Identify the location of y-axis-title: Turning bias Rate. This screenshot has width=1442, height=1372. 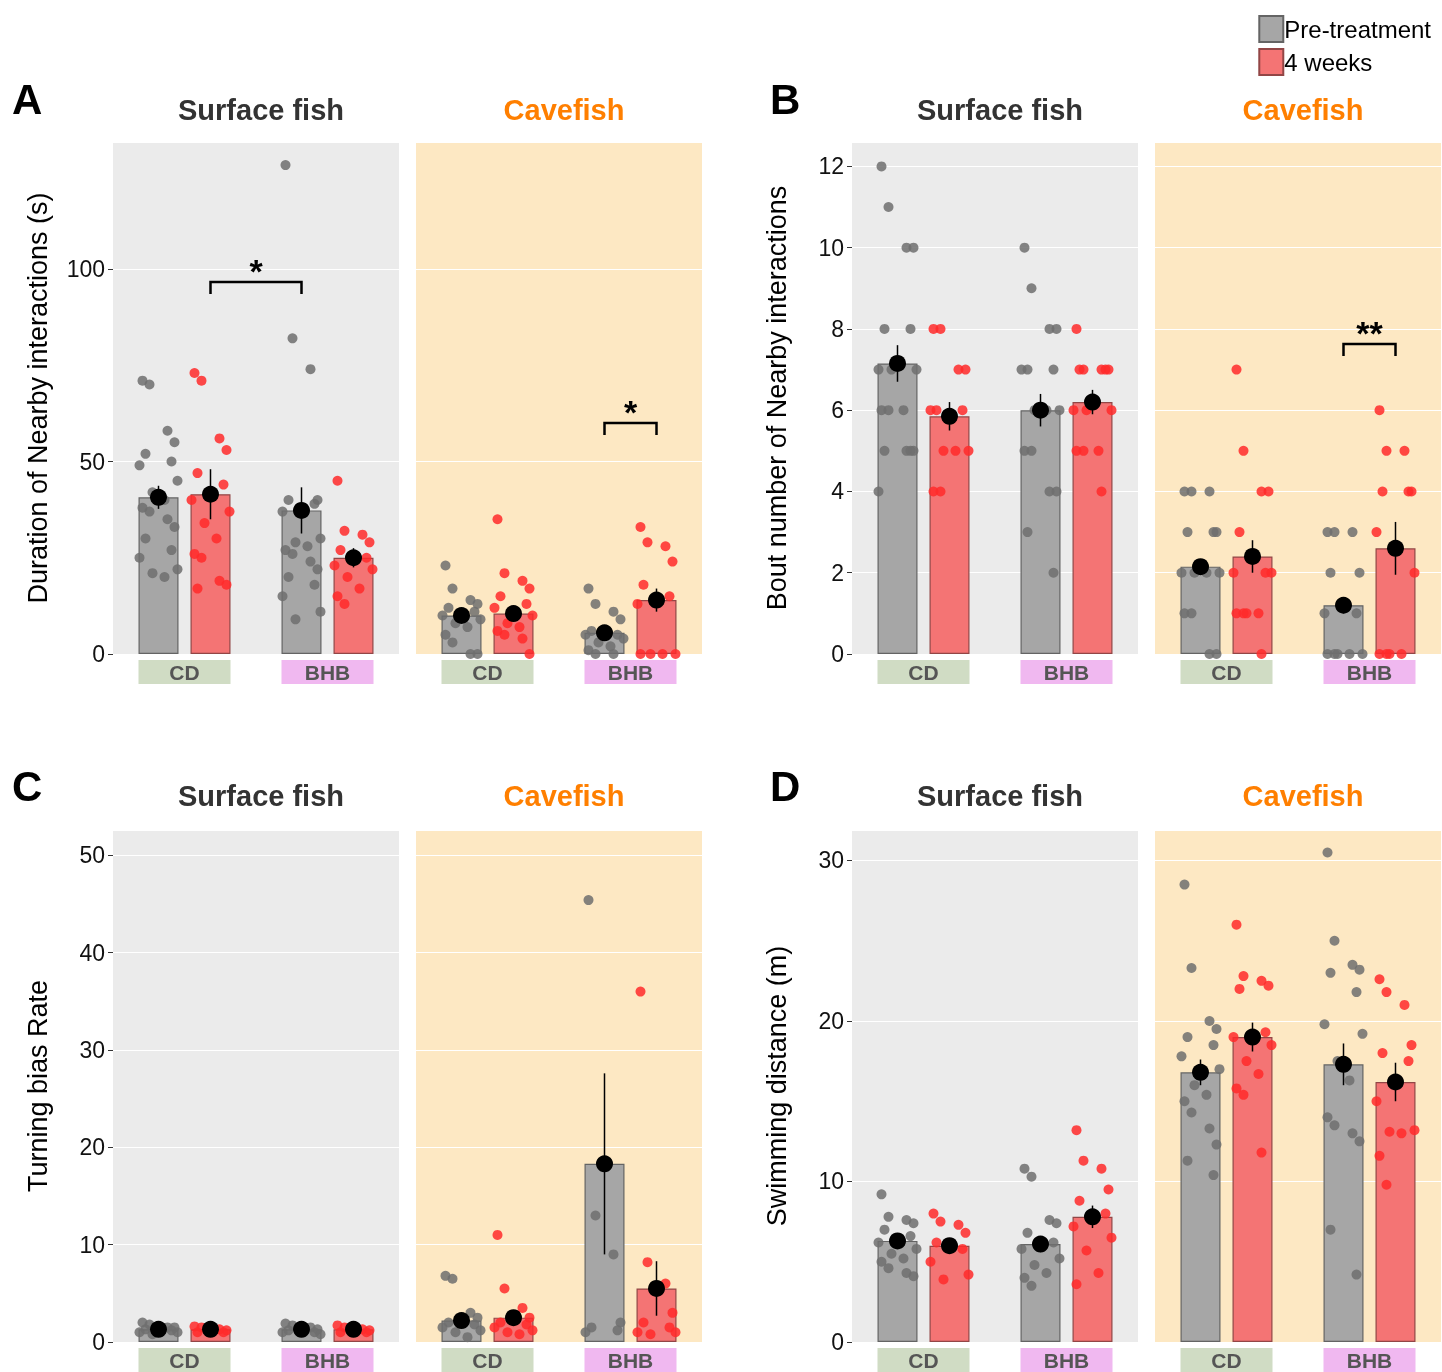
(37, 1086).